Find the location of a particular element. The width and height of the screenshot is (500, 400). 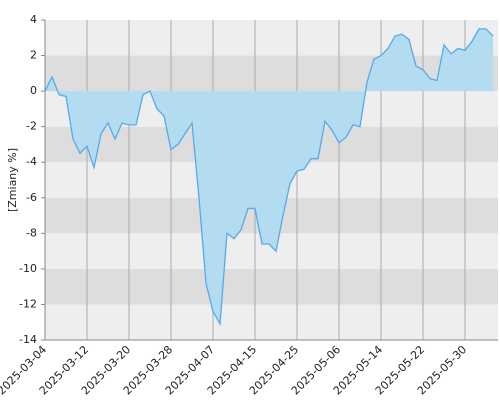

y-tick-label: -8 is located at coordinates (31, 232).